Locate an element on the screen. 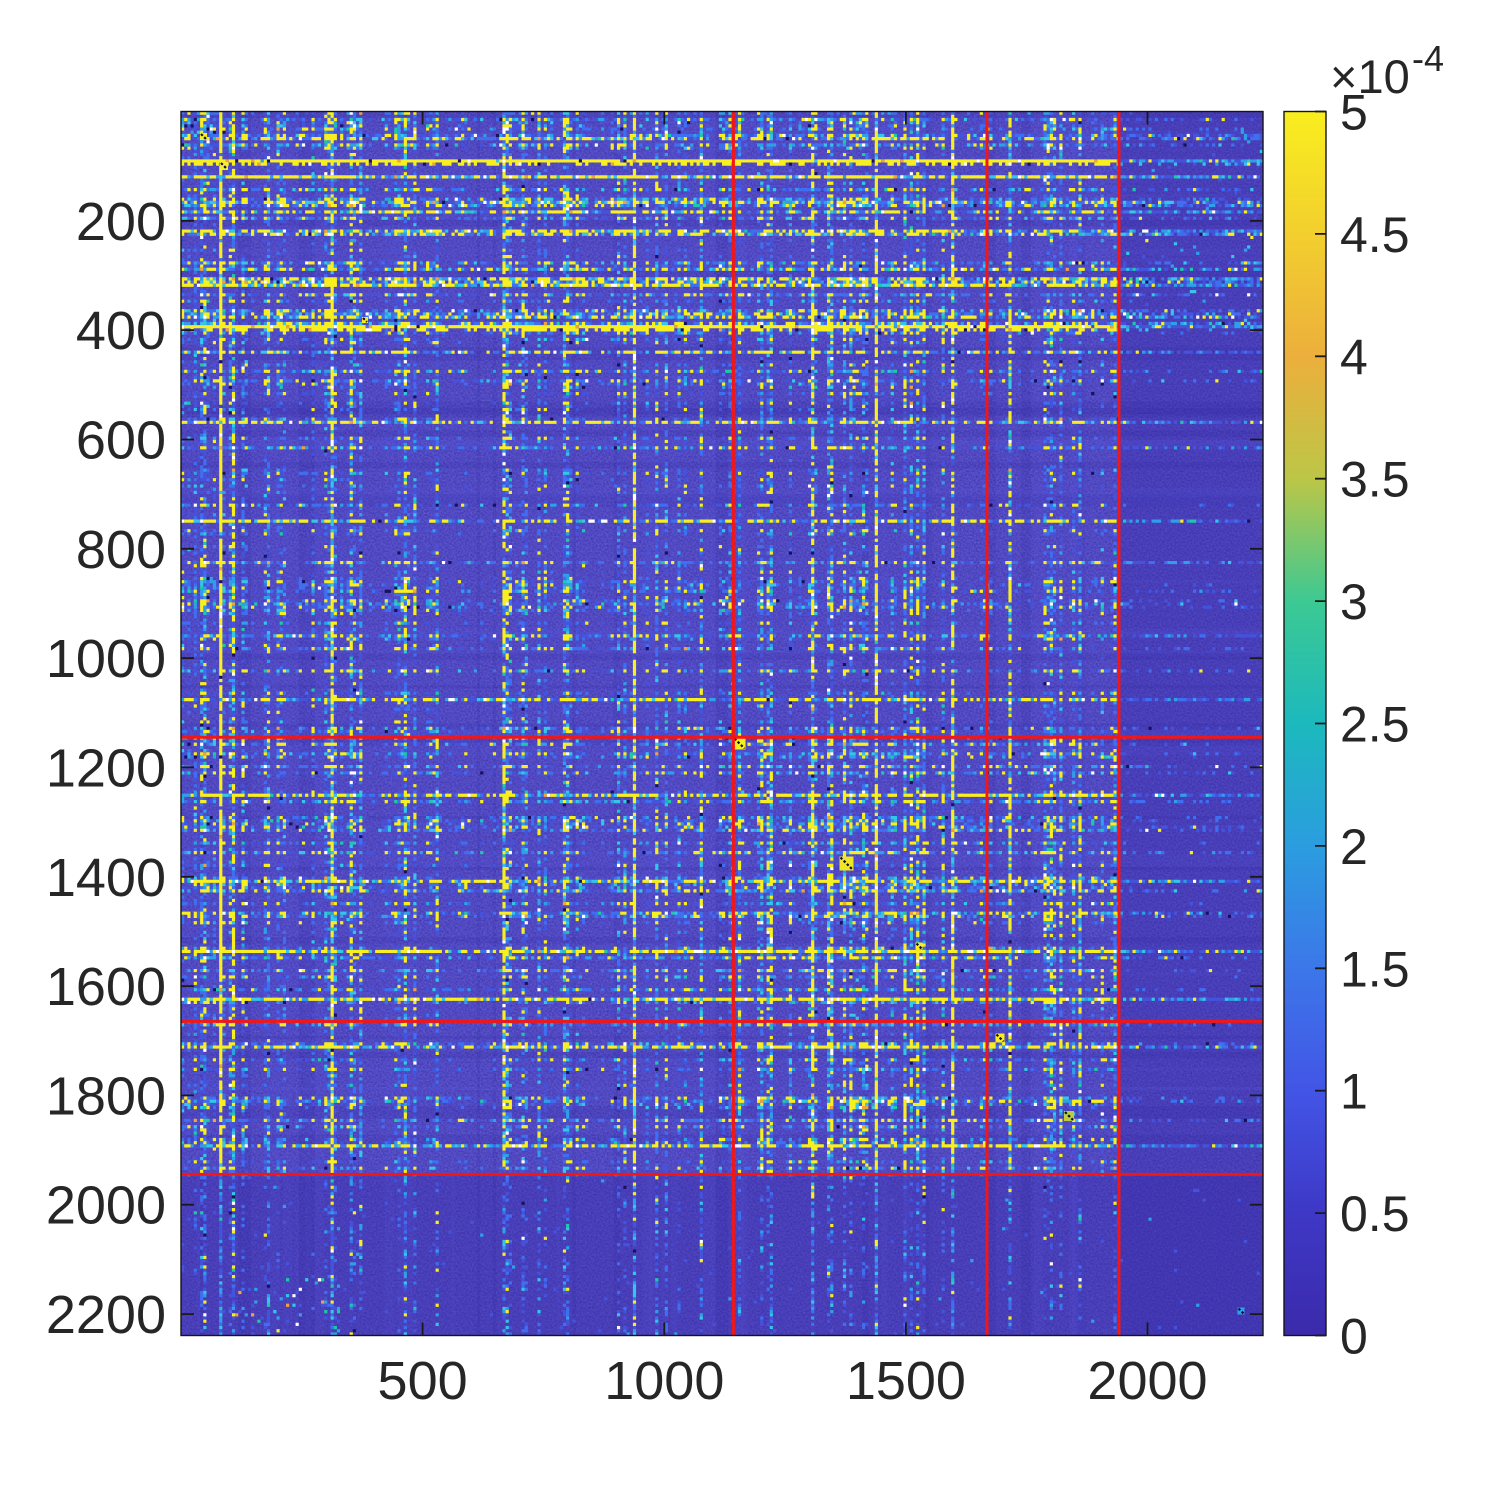  svg-text: 0 is located at coordinates (1354, 1337).